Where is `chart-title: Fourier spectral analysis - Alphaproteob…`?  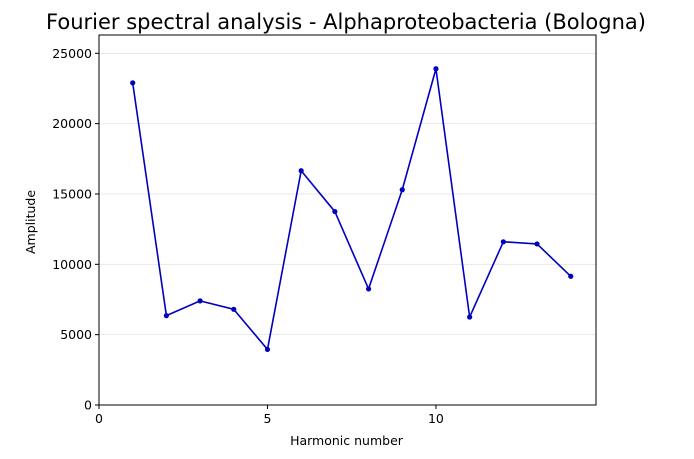
chart-title: Fourier spectral analysis - Alphaproteob… is located at coordinates (346, 22).